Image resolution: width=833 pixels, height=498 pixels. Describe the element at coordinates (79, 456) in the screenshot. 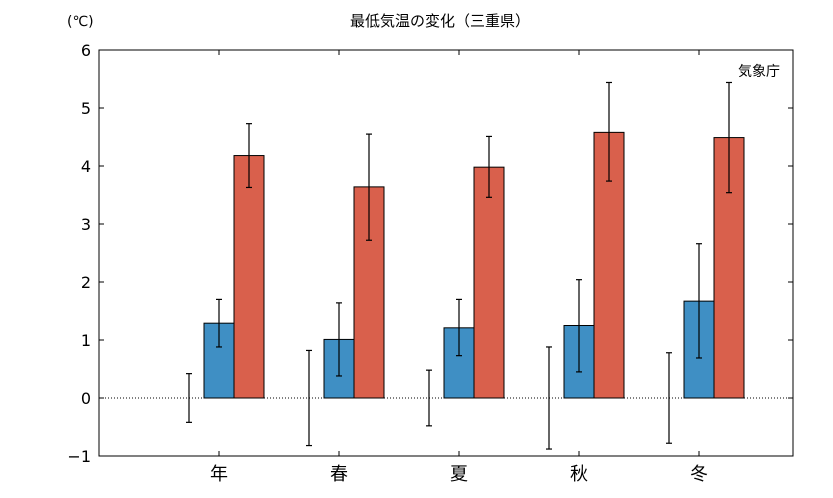

I see `y-tick-label: −1` at that location.